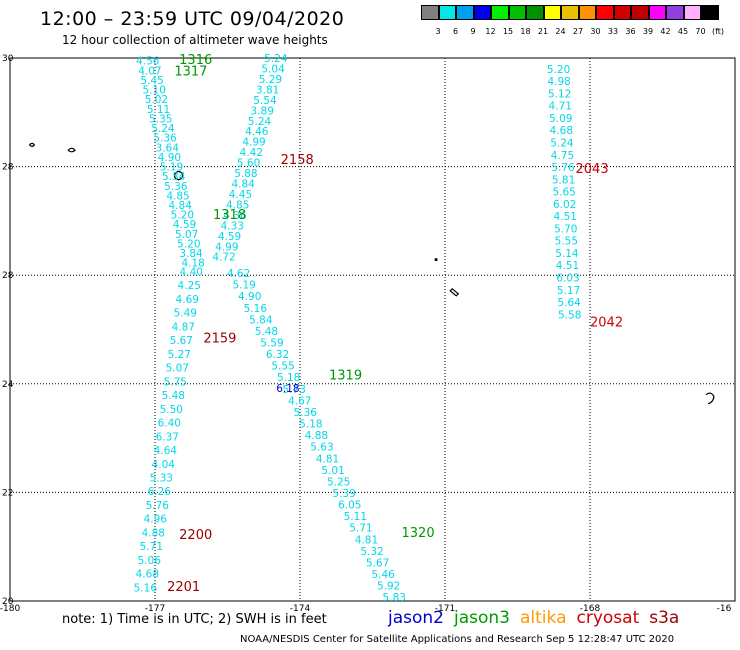 The image size is (740, 650). I want to click on colorbar-label: 42, so click(665, 31).